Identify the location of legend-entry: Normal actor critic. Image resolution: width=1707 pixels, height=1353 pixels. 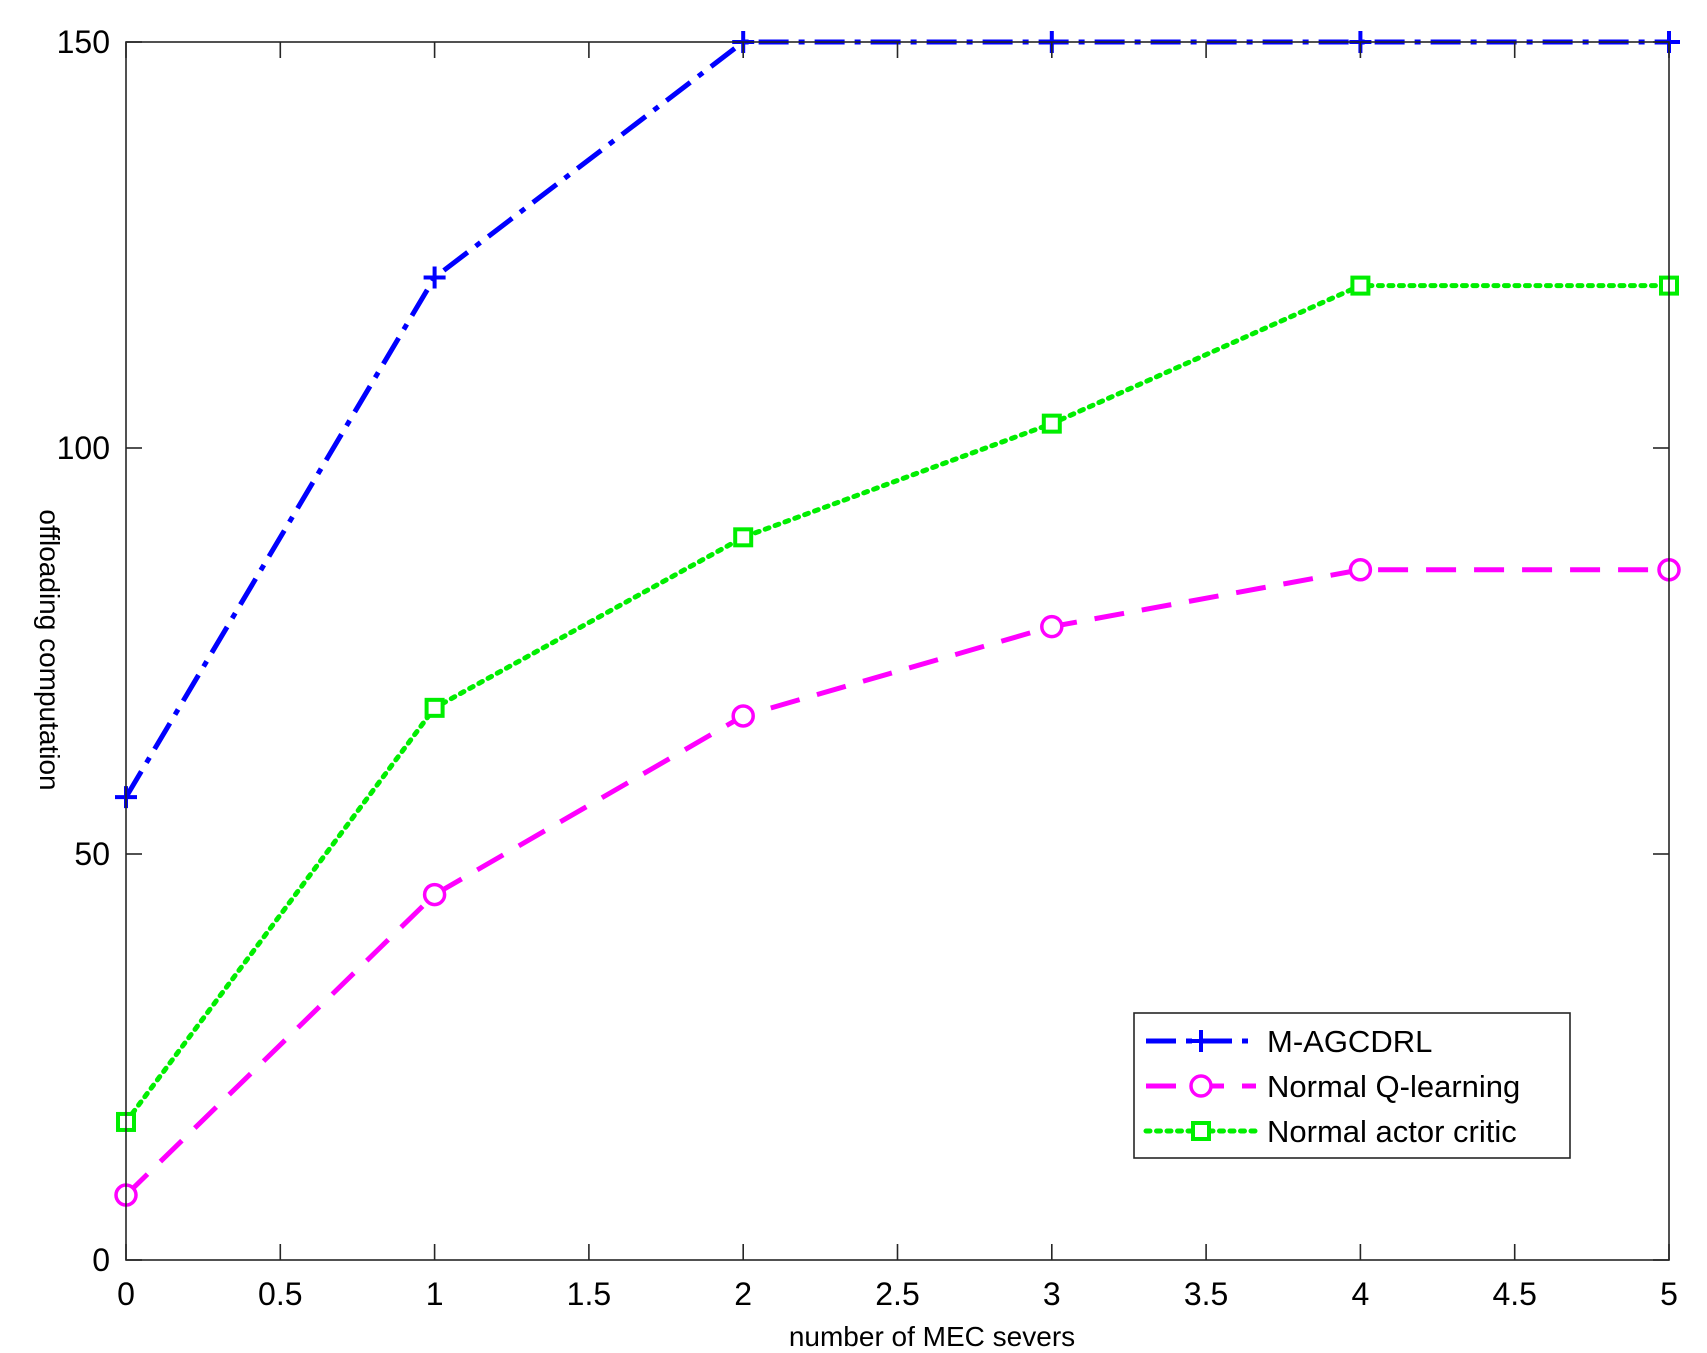
(1330, 1131).